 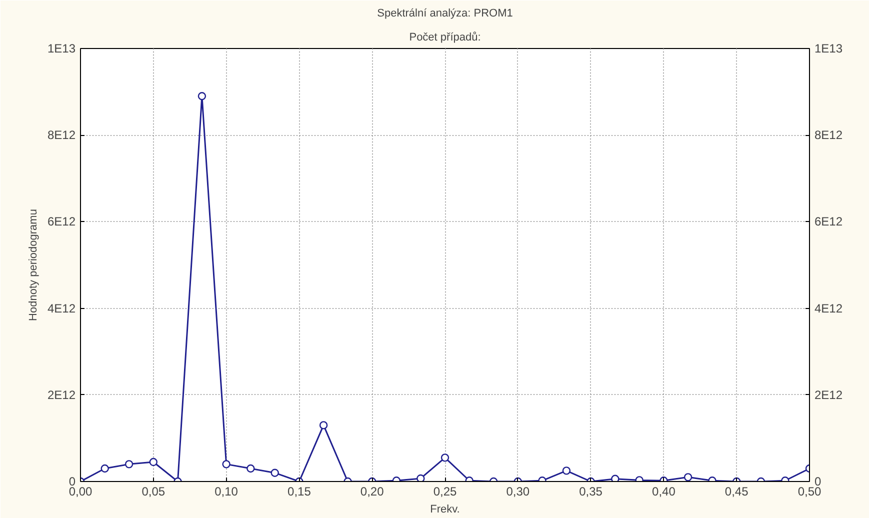 I want to click on y-tick-label: 1E13, so click(x=61, y=49).